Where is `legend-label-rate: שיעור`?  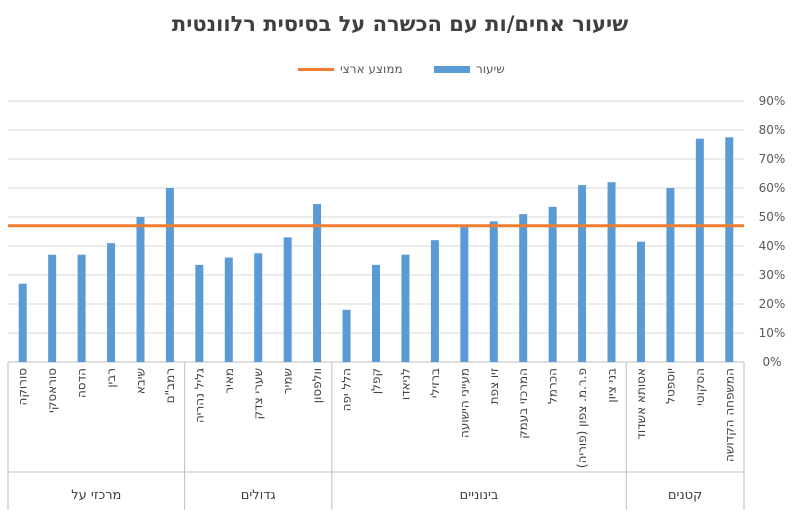
legend-label-rate: שיעור is located at coordinates (490, 69).